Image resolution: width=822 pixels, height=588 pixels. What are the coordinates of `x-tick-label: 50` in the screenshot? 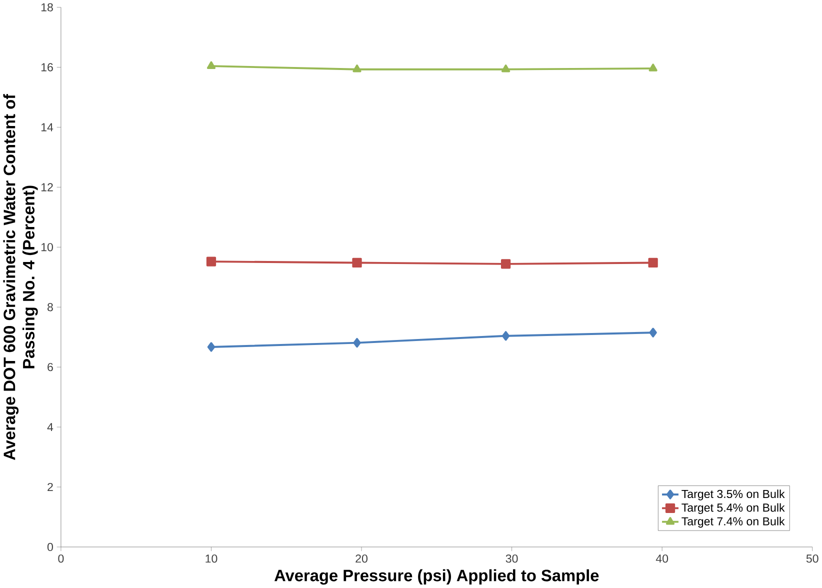 It's located at (812, 558).